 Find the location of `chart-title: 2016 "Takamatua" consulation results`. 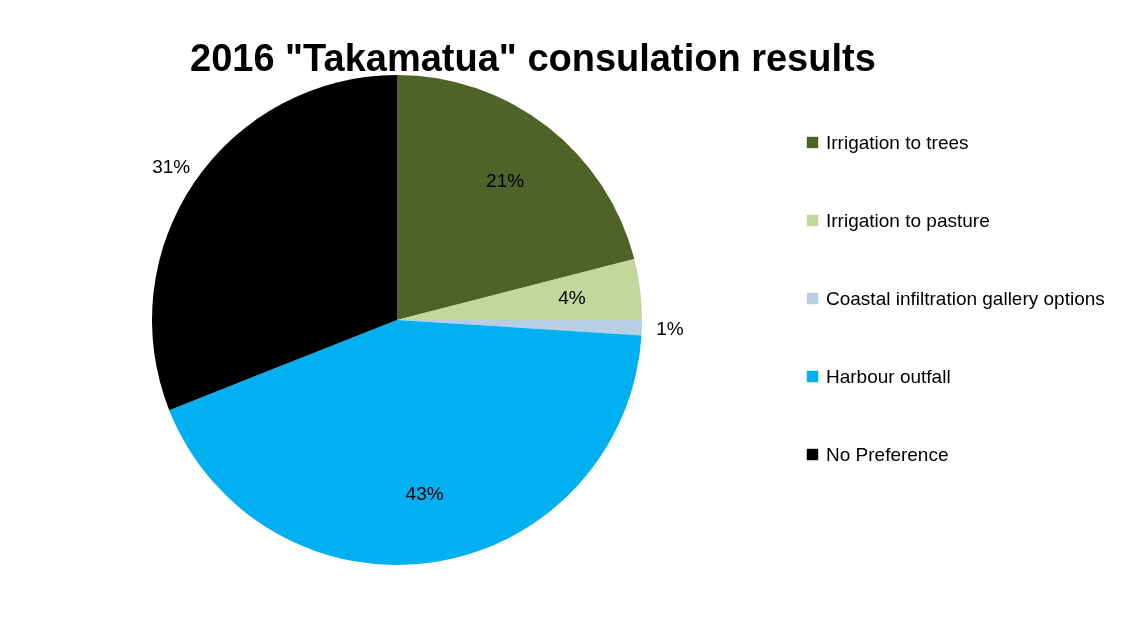

chart-title: 2016 "Takamatua" consulation results is located at coordinates (533, 58).